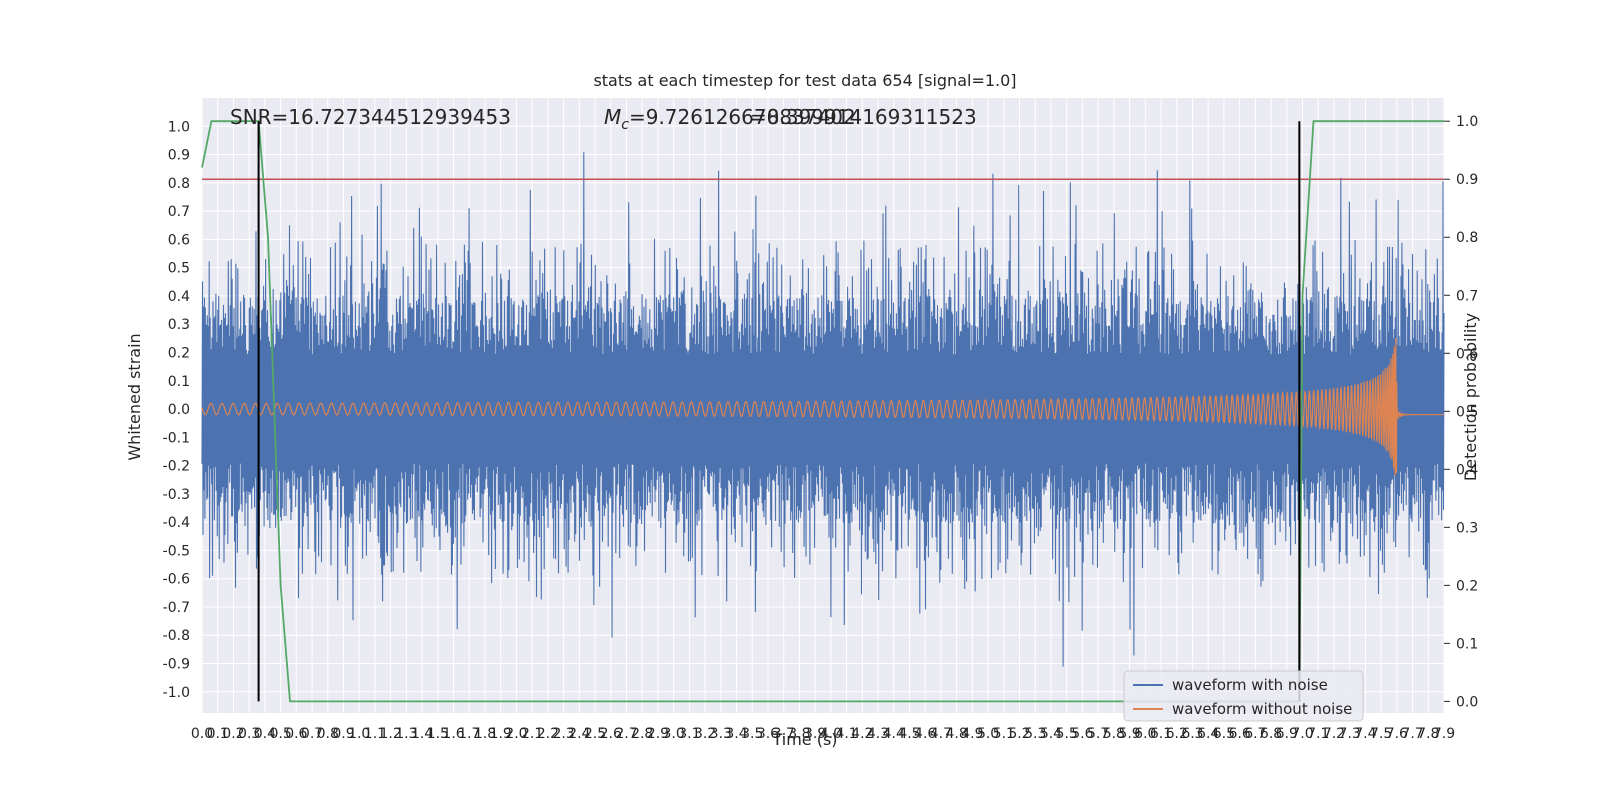  Describe the element at coordinates (134, 396) in the screenshot. I see `y-left-axis-label: Whitened strain` at that location.